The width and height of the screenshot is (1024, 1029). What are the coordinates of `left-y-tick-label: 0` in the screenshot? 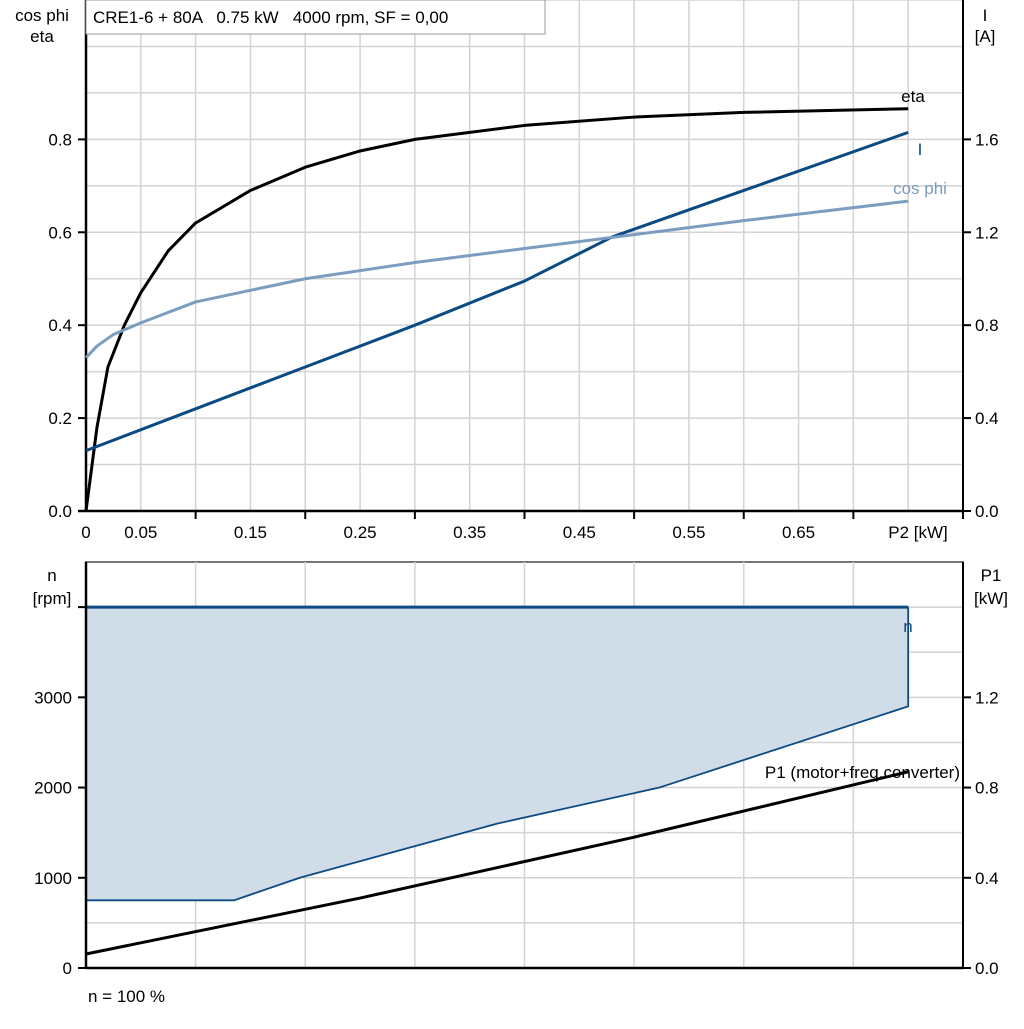 It's located at (67, 968).